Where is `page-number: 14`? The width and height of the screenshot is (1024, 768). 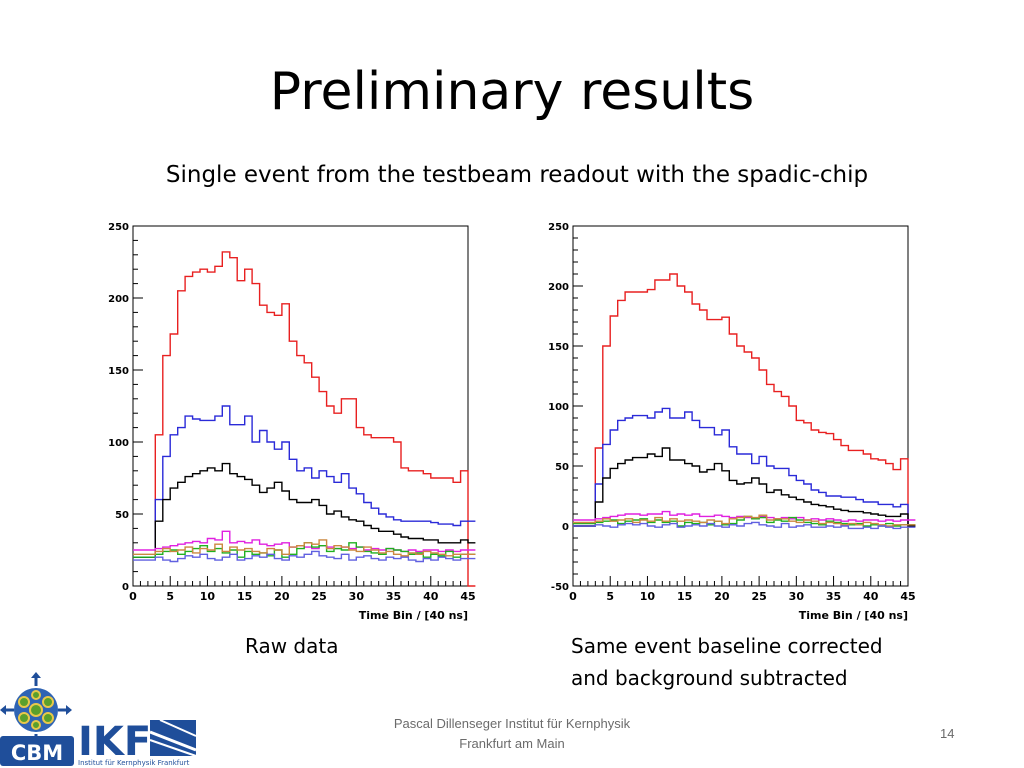 page-number: 14 is located at coordinates (947, 733).